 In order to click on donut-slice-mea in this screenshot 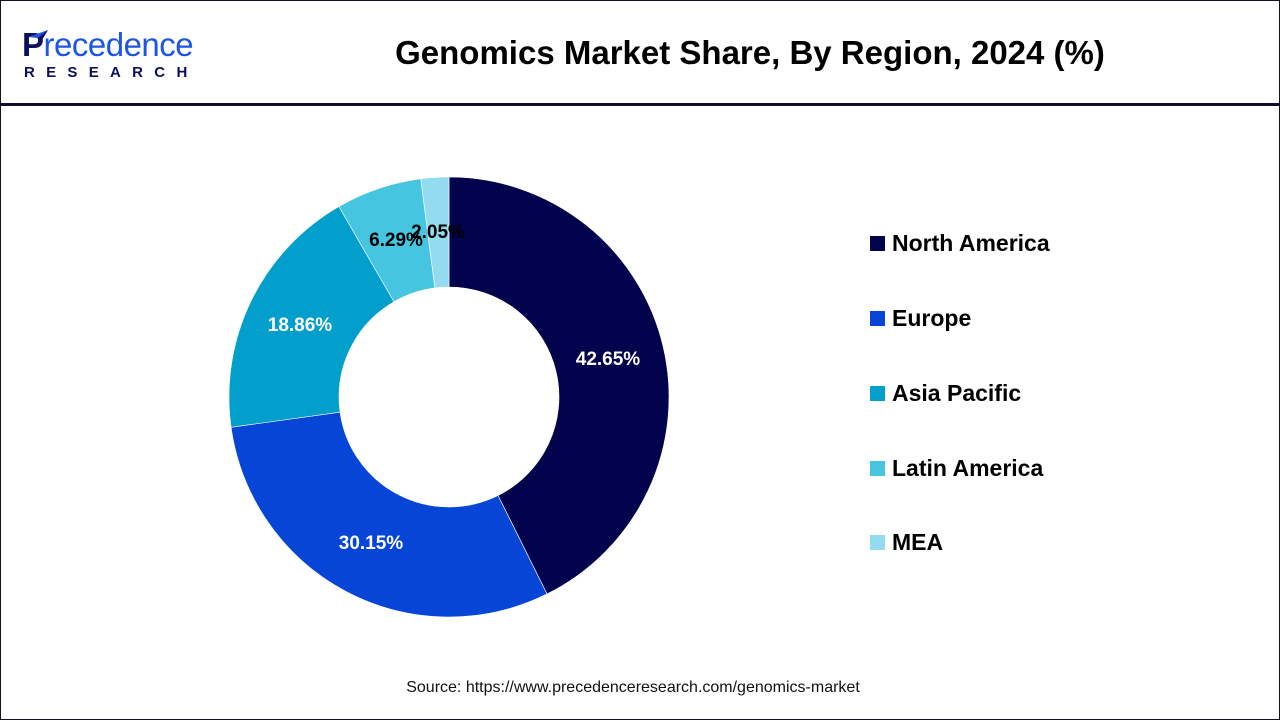, I will do `click(435, 232)`.